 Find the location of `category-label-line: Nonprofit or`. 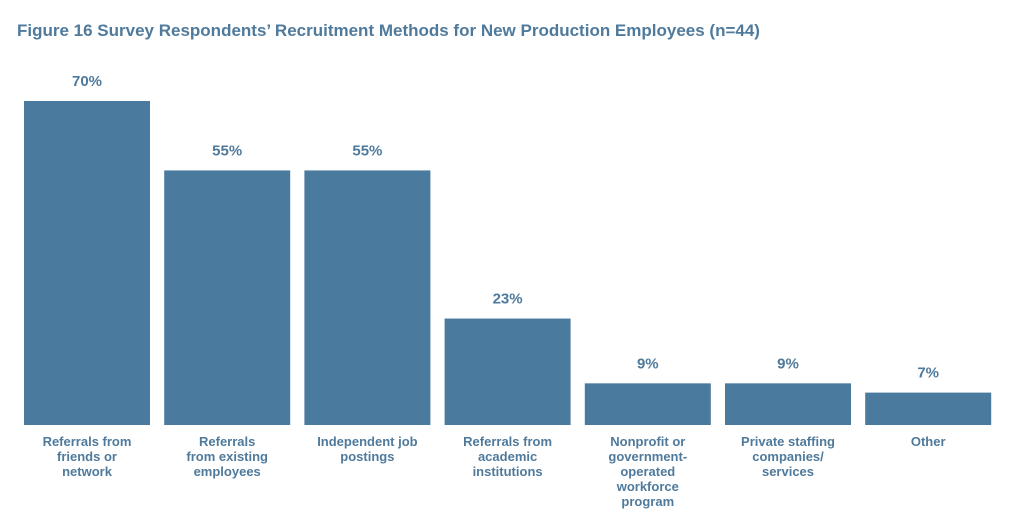

category-label-line: Nonprofit or is located at coordinates (648, 441).